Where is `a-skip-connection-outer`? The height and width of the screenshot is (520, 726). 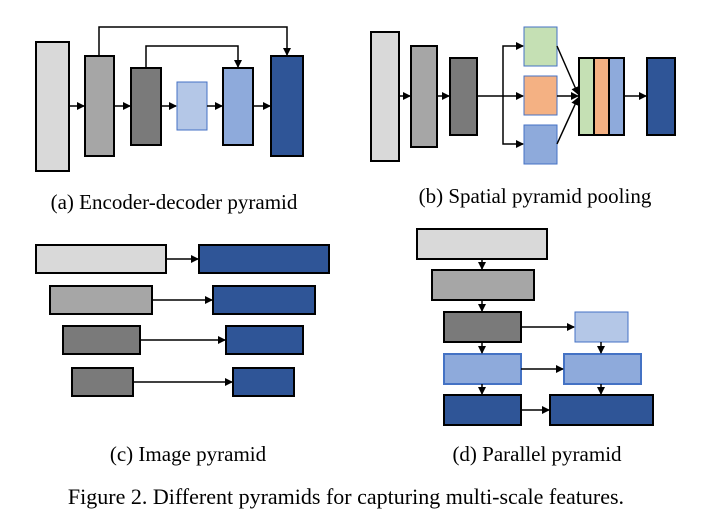
a-skip-connection-outer is located at coordinates (194, 41).